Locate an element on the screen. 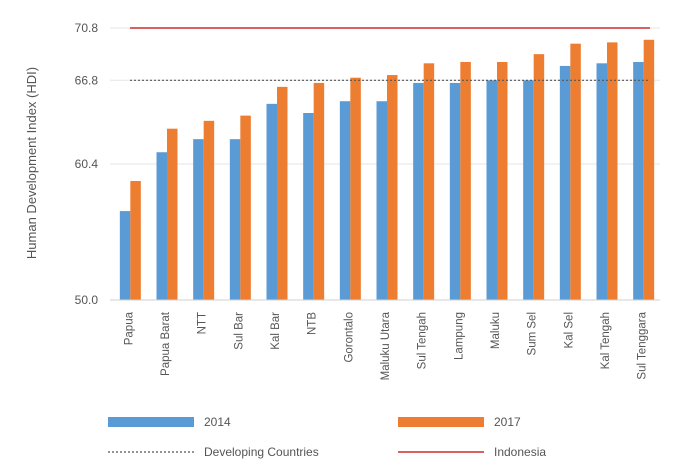 The image size is (700, 466). bar-2017-kal-tengah is located at coordinates (612, 171).